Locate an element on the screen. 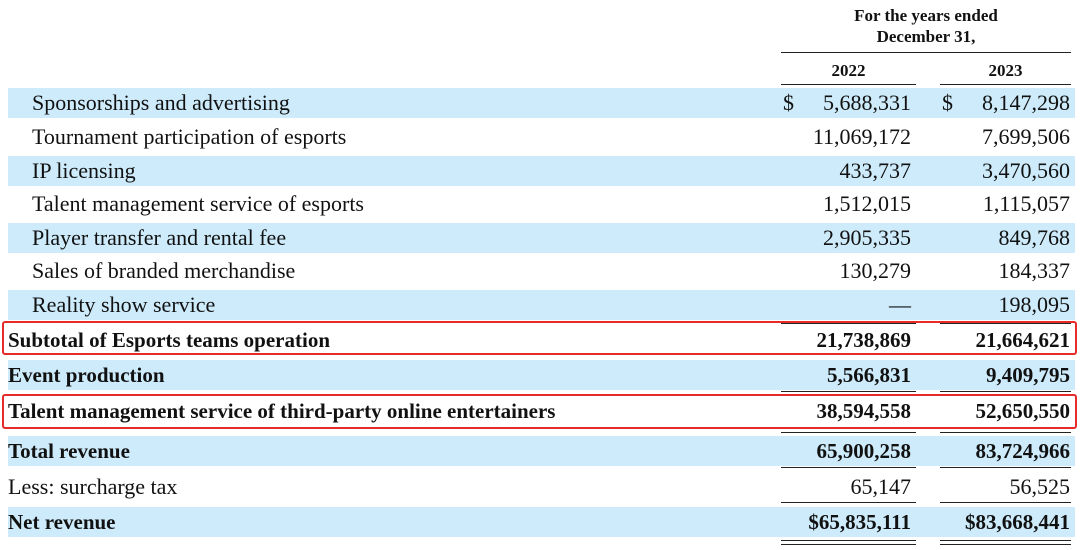 This screenshot has width=1080, height=550. column-header-2023-rule is located at coordinates (1005, 84).